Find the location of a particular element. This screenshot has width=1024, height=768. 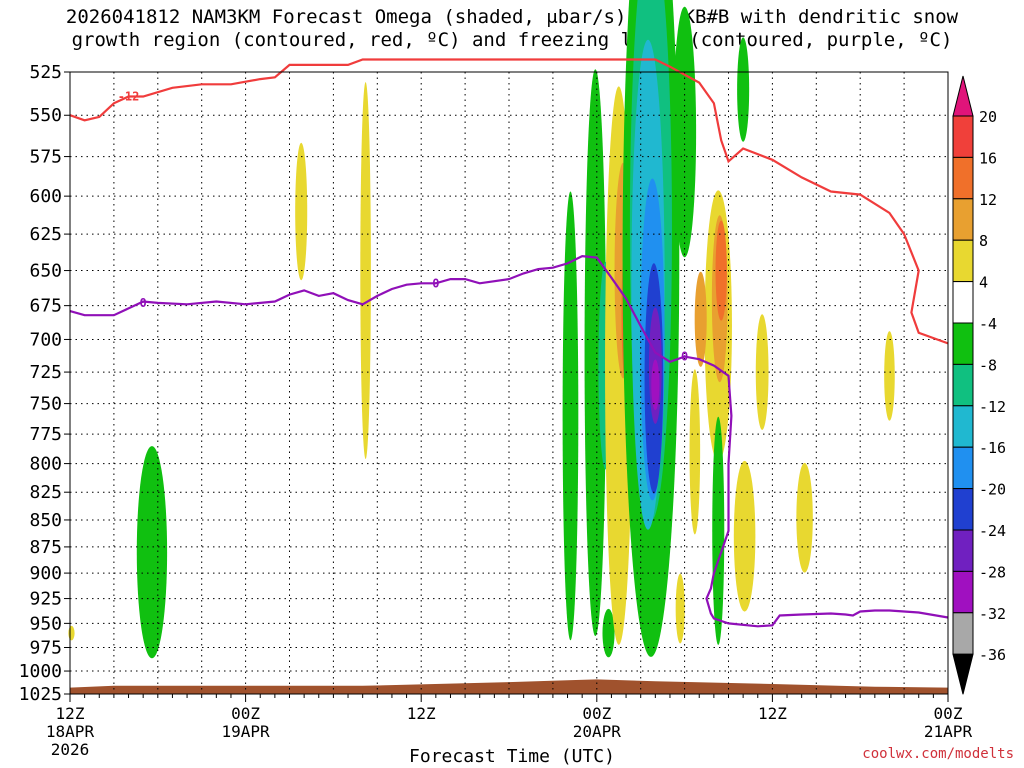

colorbar-label-3: 8 is located at coordinates (983, 241).